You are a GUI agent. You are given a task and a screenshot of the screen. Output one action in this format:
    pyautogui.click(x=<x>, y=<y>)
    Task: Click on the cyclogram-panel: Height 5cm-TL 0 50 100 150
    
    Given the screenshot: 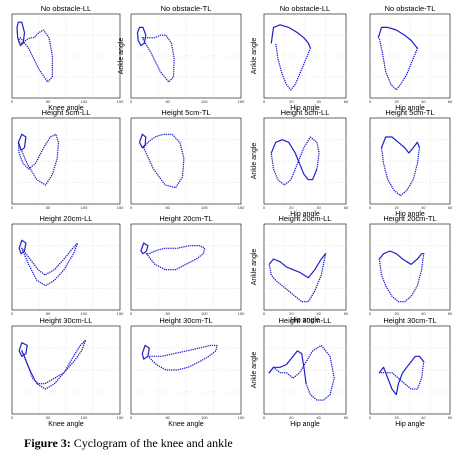 What is the action you would take?
    pyautogui.click(x=187, y=159)
    